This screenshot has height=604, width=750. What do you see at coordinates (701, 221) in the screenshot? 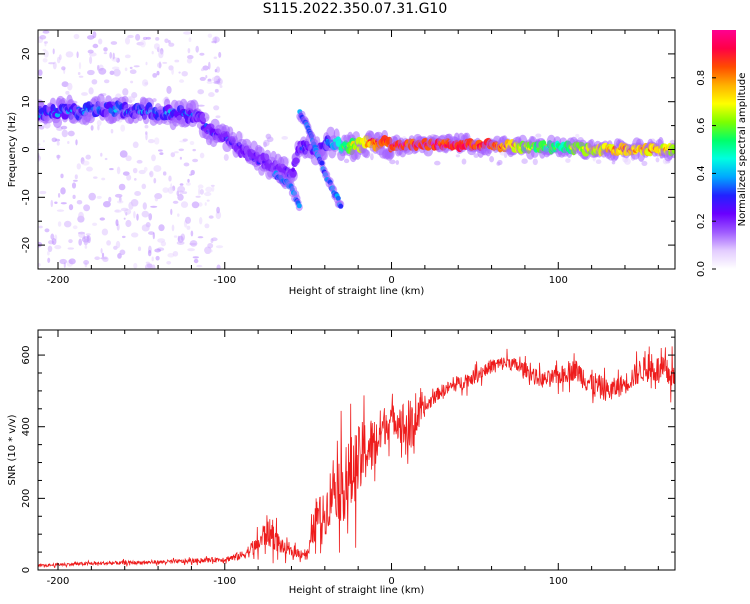
I see `colorbar-tick-label: 0.2` at bounding box center [701, 221].